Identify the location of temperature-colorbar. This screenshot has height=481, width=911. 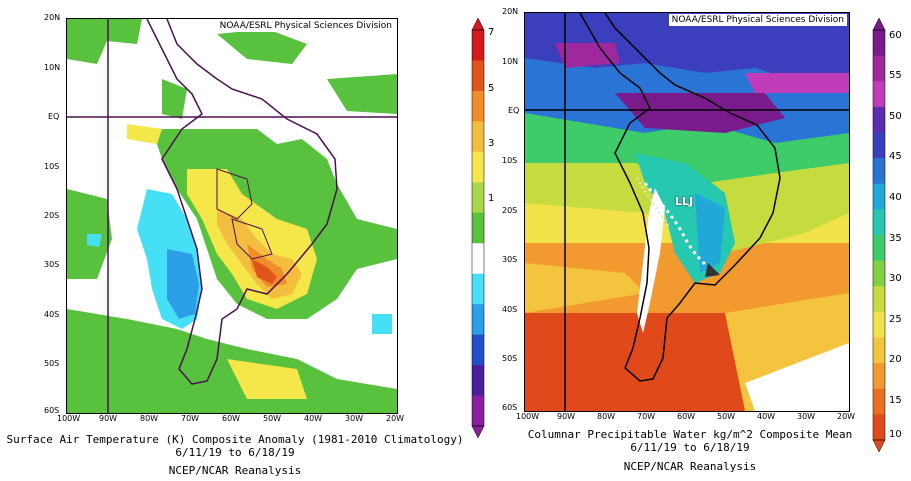
(478, 228).